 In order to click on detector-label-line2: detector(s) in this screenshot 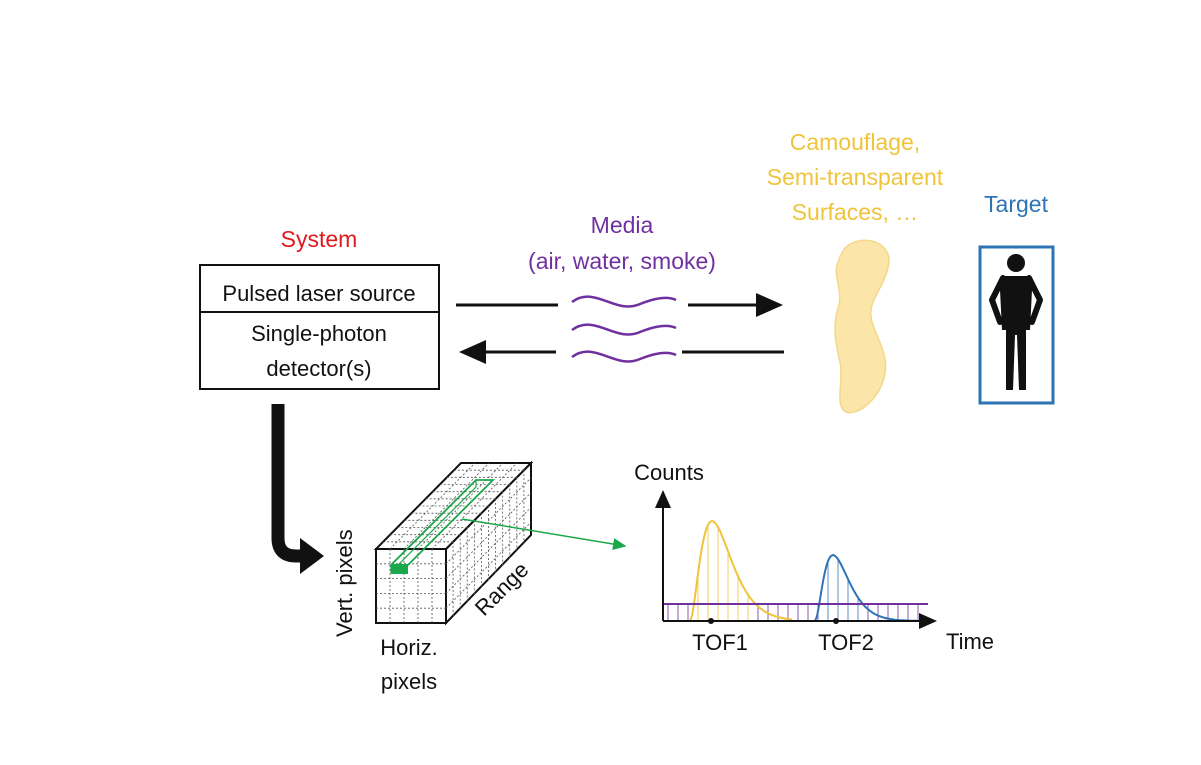, I will do `click(318, 368)`.